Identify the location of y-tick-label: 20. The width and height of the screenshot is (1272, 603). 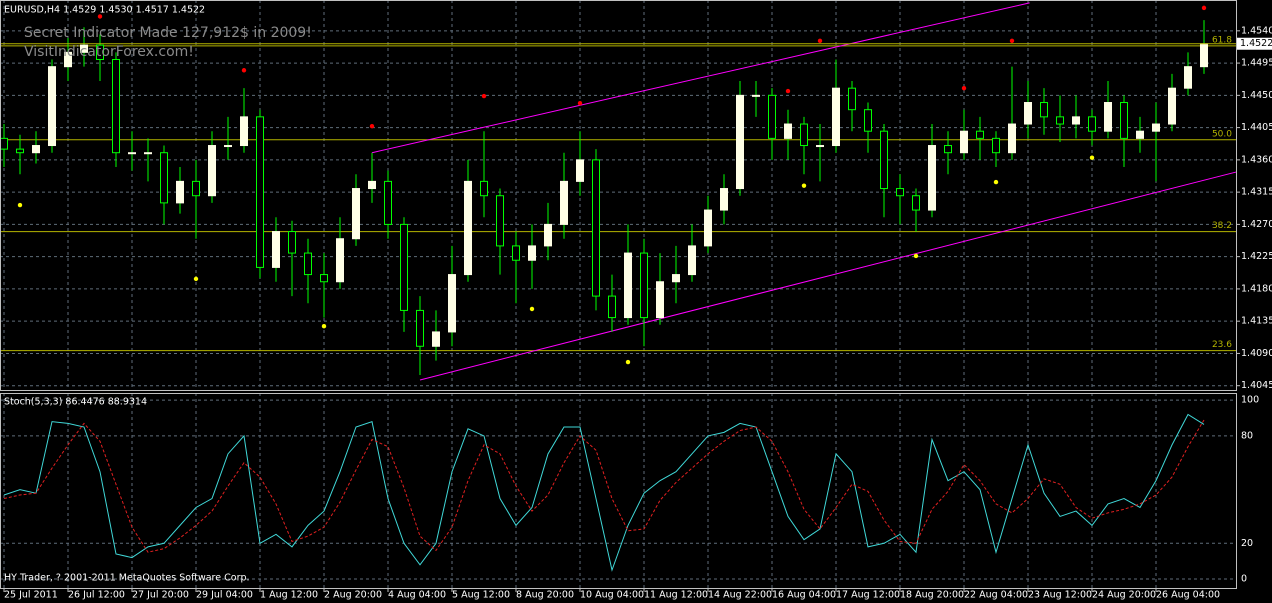
(1247, 543).